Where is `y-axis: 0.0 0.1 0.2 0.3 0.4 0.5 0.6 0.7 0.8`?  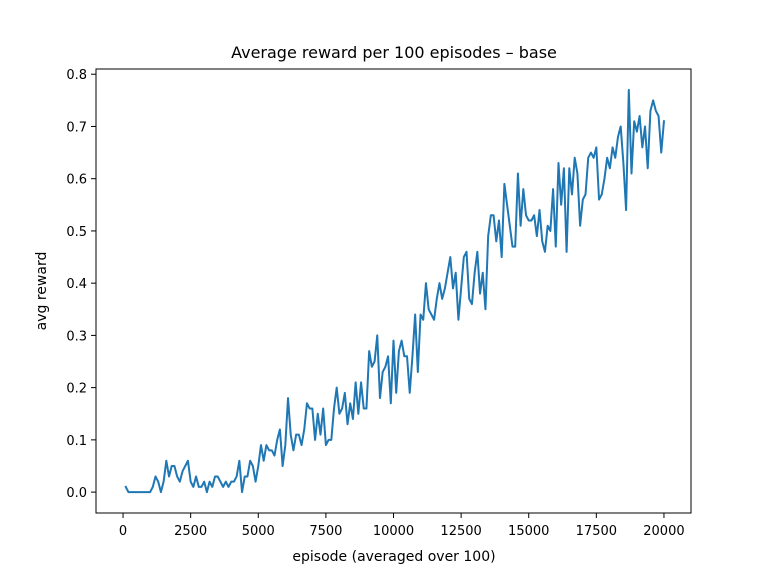
y-axis: 0.0 0.1 0.2 0.3 0.4 0.5 0.6 0.7 0.8 is located at coordinates (81, 284).